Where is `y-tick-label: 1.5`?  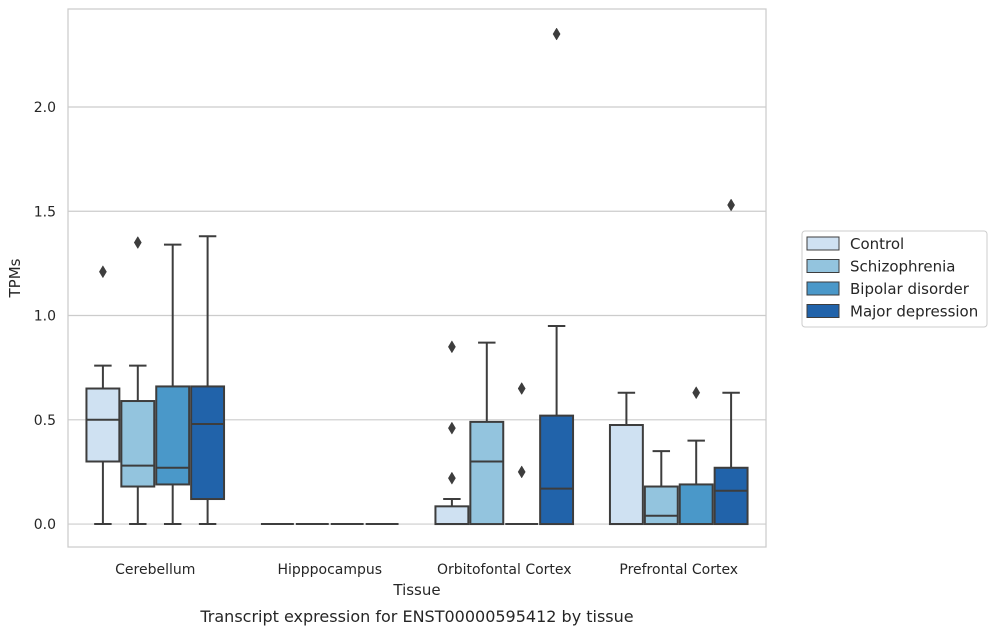
y-tick-label: 1.5 is located at coordinates (45, 212).